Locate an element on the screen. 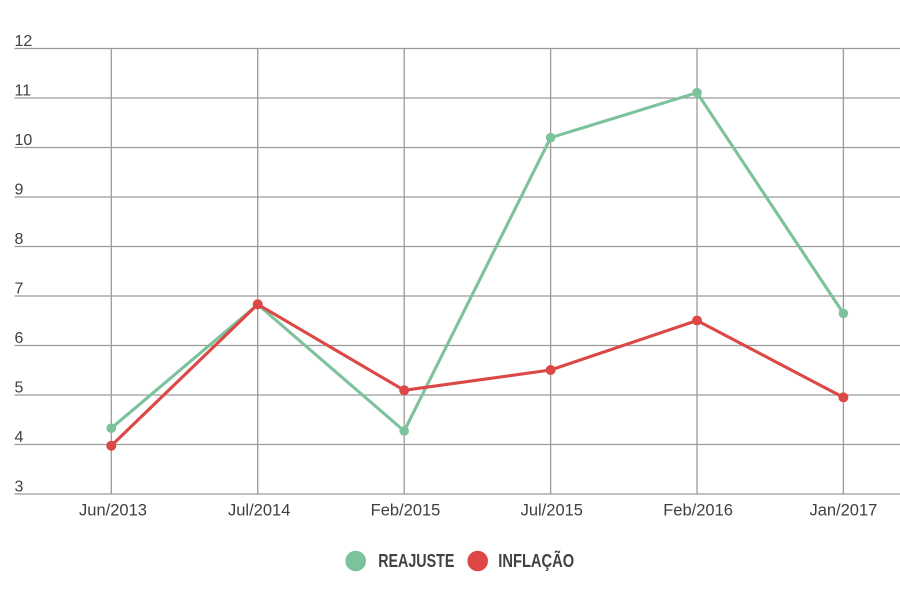 The width and height of the screenshot is (900, 600). svg-text: Jun/2013 is located at coordinates (113, 511).